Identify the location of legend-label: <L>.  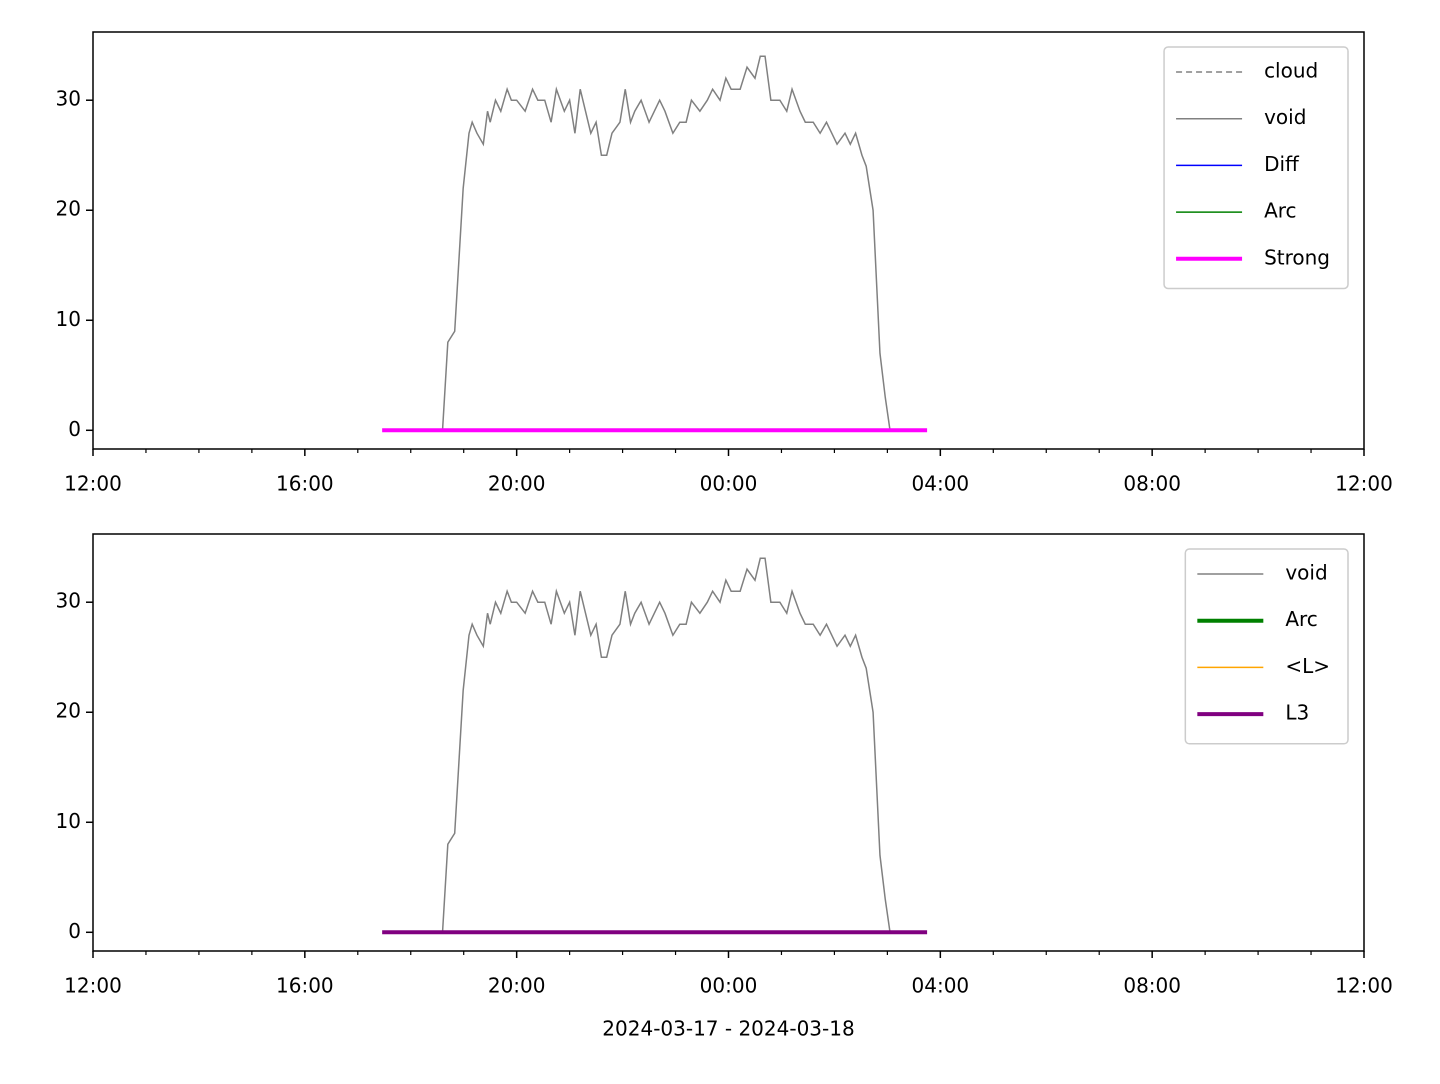
(1307, 666).